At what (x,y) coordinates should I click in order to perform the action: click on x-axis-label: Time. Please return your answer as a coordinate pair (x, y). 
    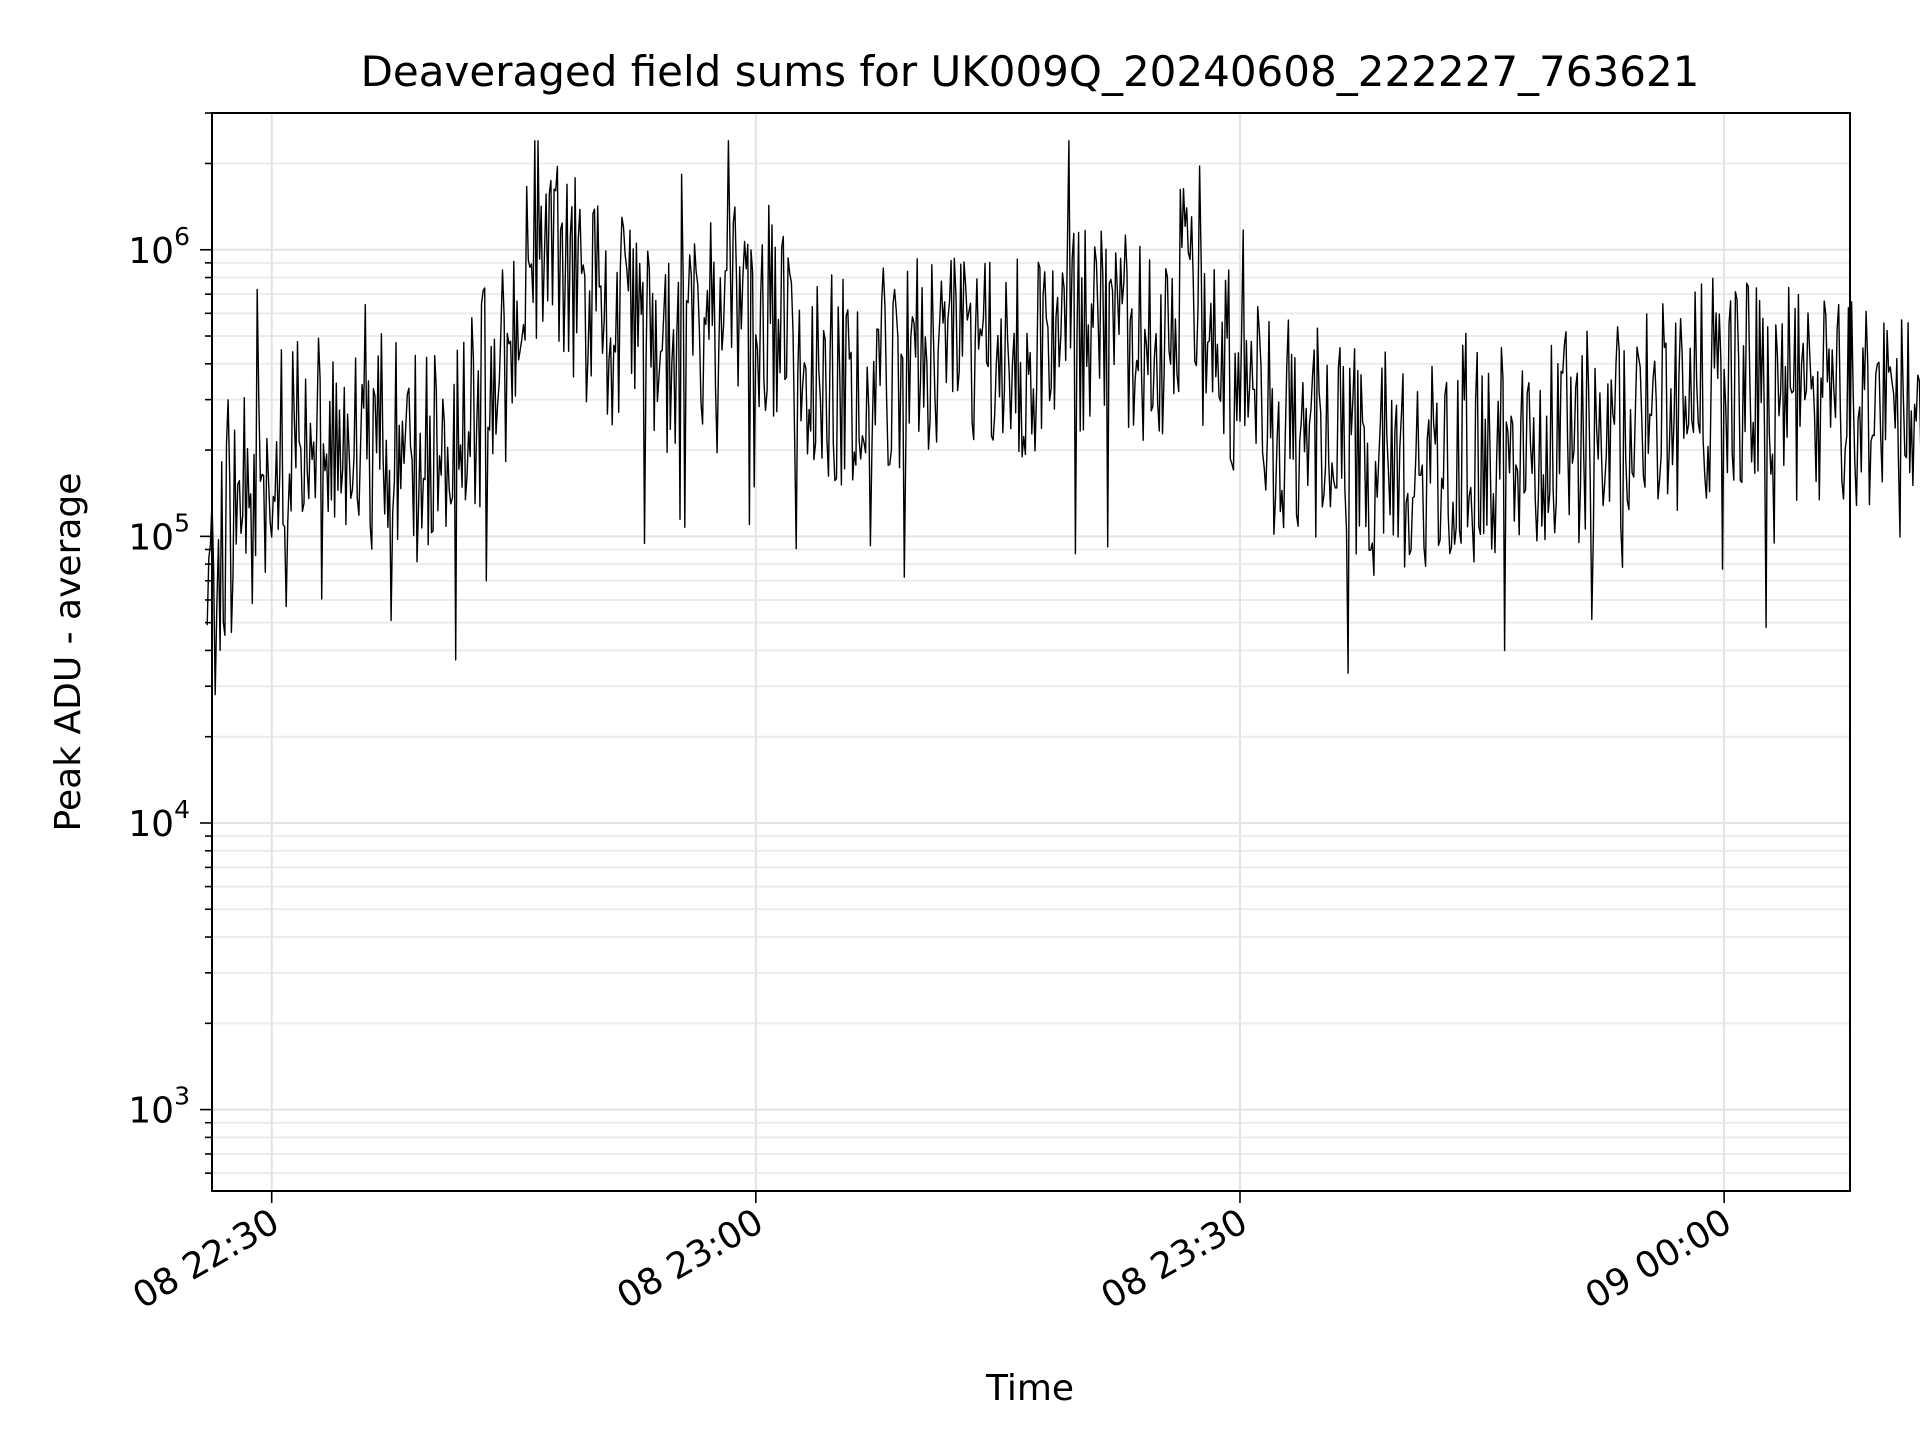
    Looking at the image, I should click on (1029, 1388).